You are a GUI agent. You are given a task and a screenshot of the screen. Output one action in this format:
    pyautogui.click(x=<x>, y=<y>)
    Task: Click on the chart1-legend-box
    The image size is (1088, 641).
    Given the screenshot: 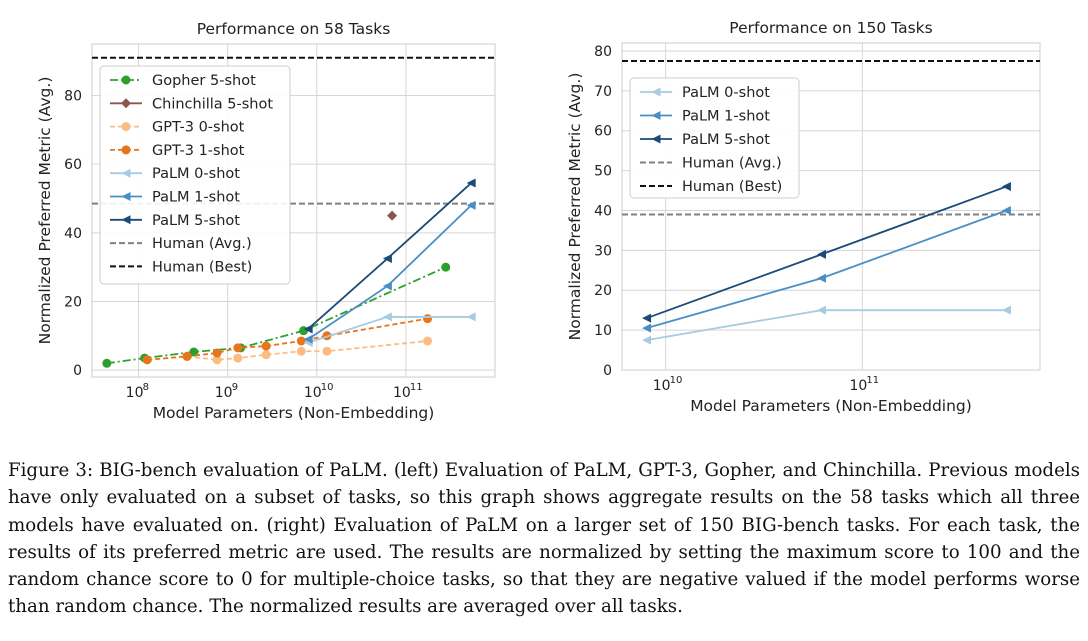 What is the action you would take?
    pyautogui.click(x=195, y=175)
    